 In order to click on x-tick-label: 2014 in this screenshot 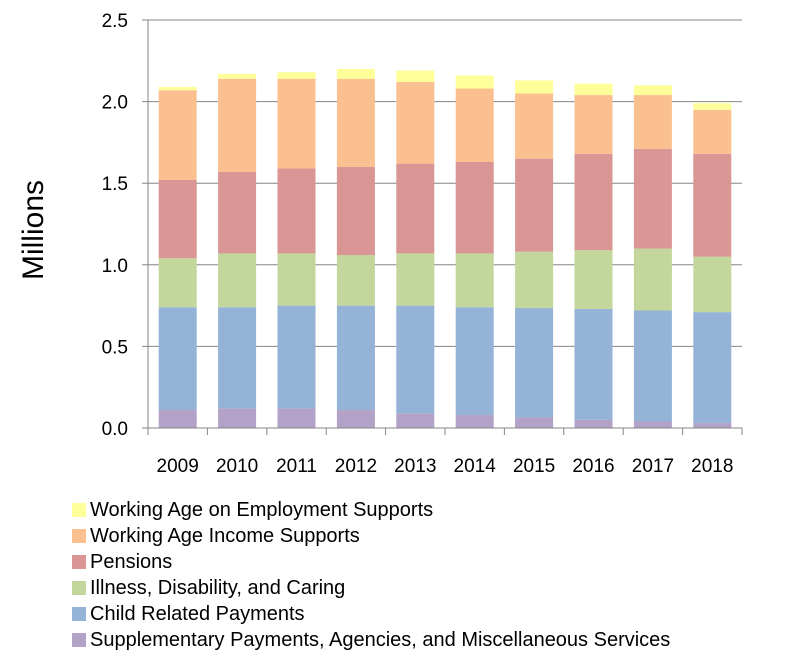, I will do `click(475, 466)`.